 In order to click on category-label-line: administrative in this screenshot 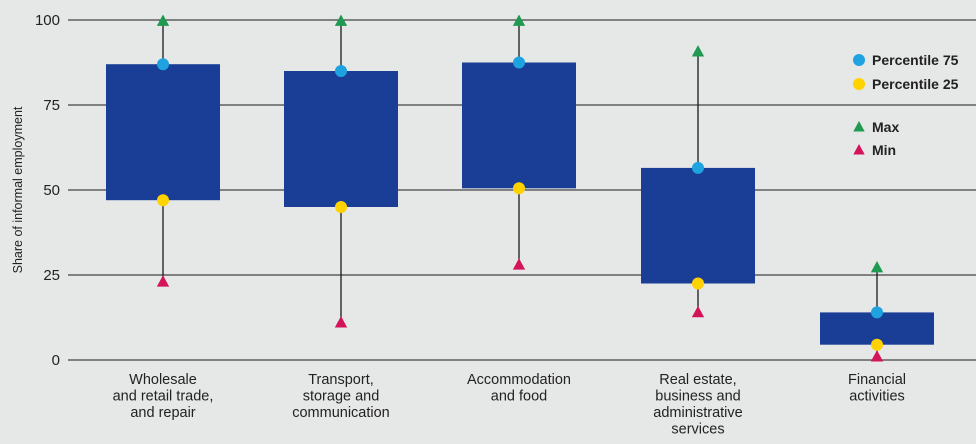, I will do `click(697, 413)`.